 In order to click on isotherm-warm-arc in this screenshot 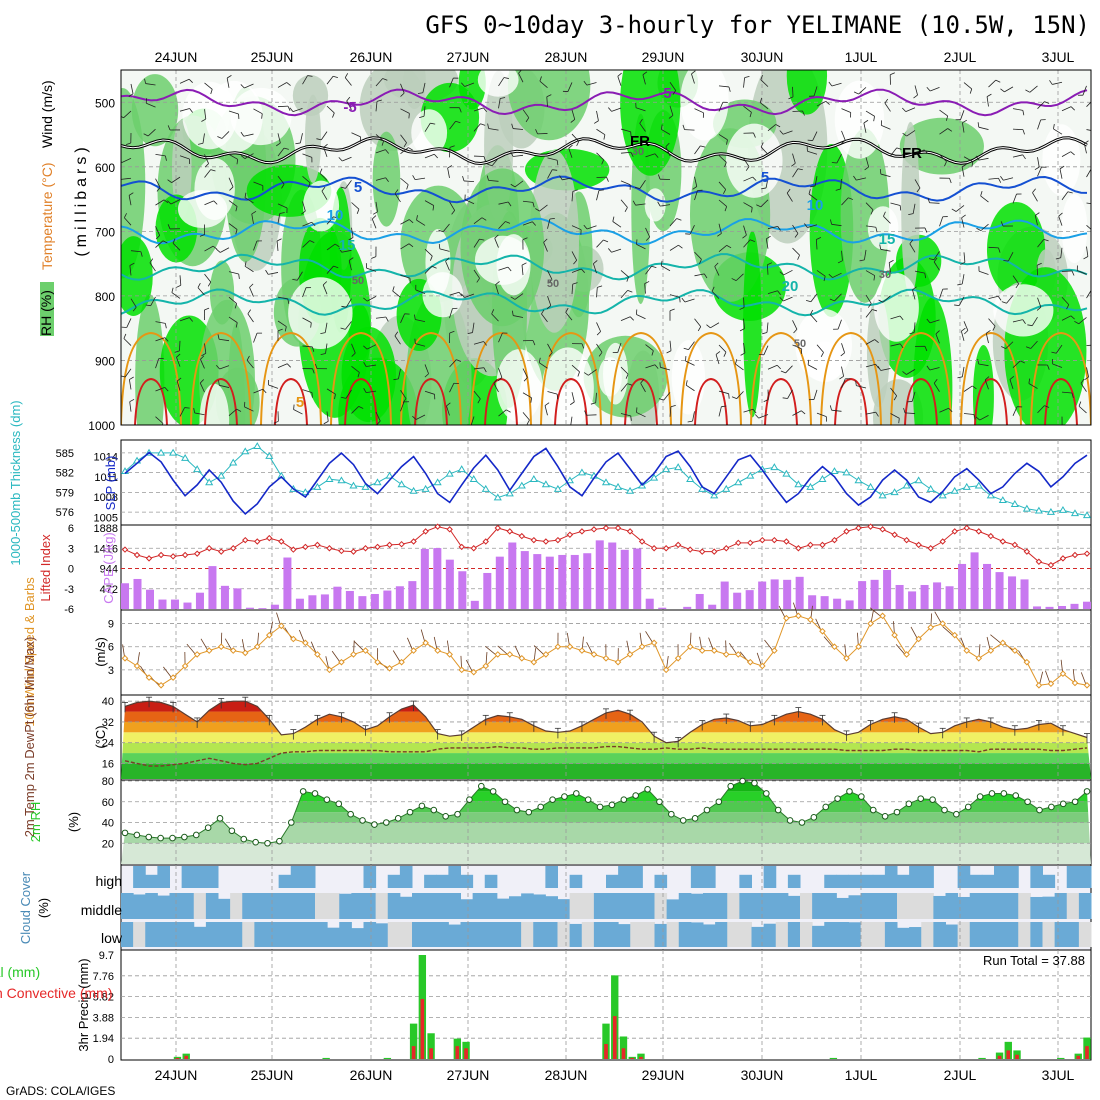, I will do `click(781, 378)`.